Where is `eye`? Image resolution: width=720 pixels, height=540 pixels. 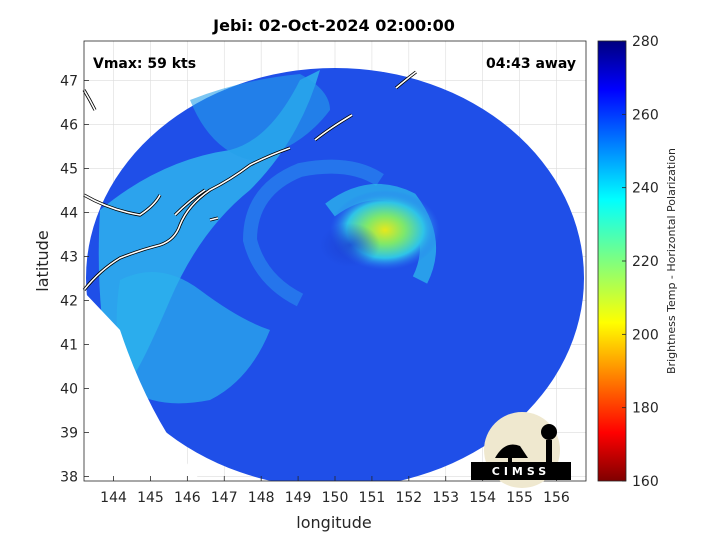 eye is located at coordinates (350, 245).